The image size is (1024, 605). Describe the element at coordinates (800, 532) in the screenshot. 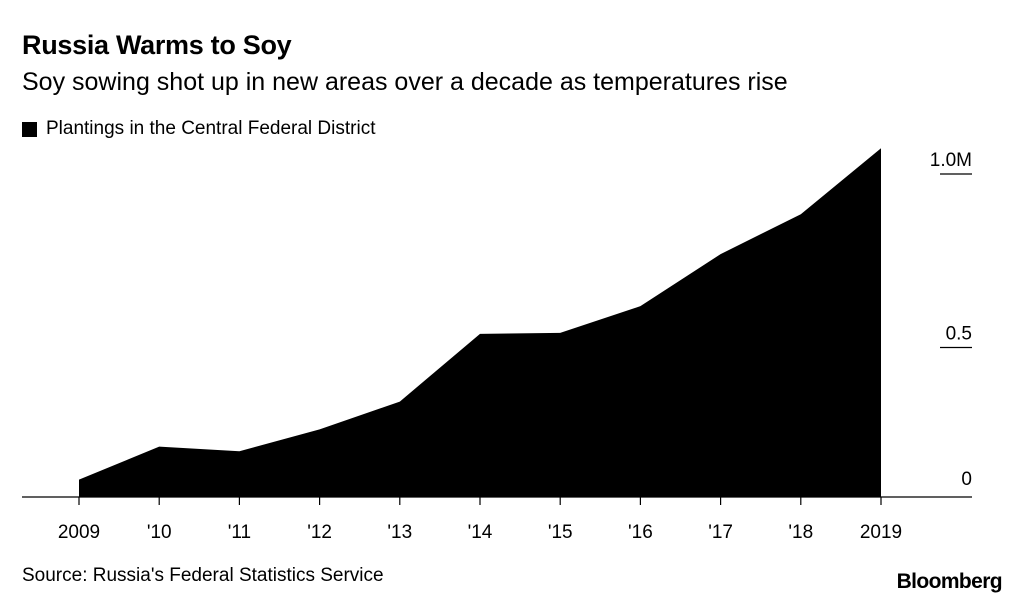

I see `x-tick-label: '18` at that location.